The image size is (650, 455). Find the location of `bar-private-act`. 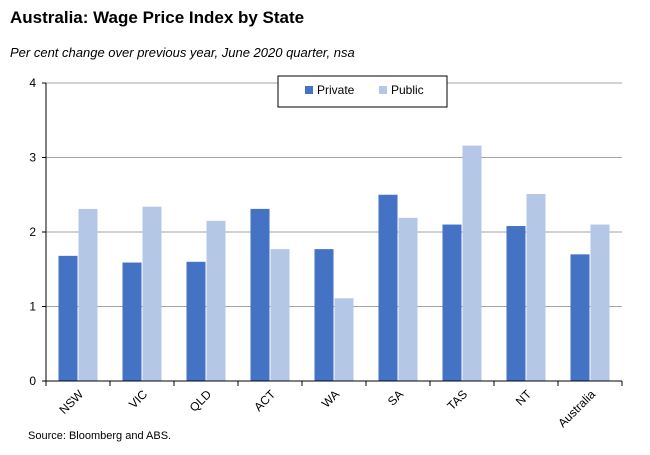

bar-private-act is located at coordinates (260, 294).